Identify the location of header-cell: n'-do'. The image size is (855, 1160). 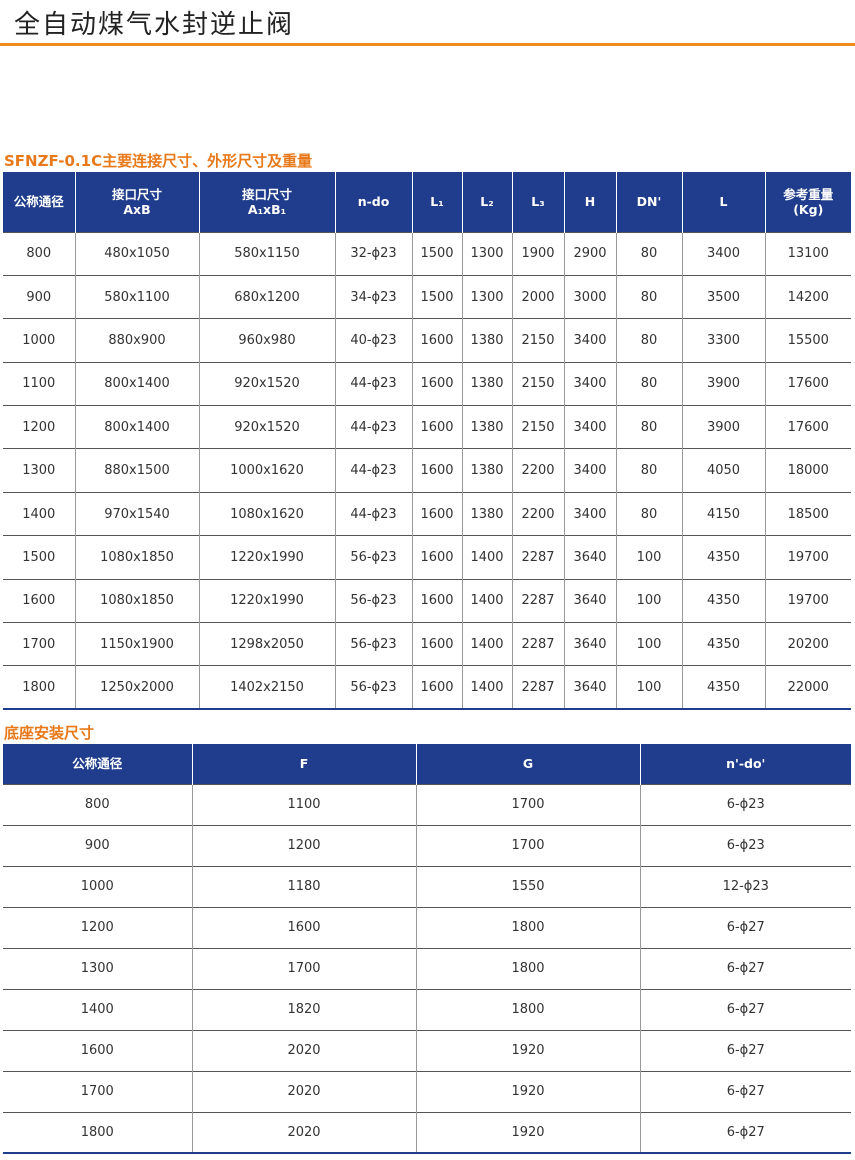
(745, 764).